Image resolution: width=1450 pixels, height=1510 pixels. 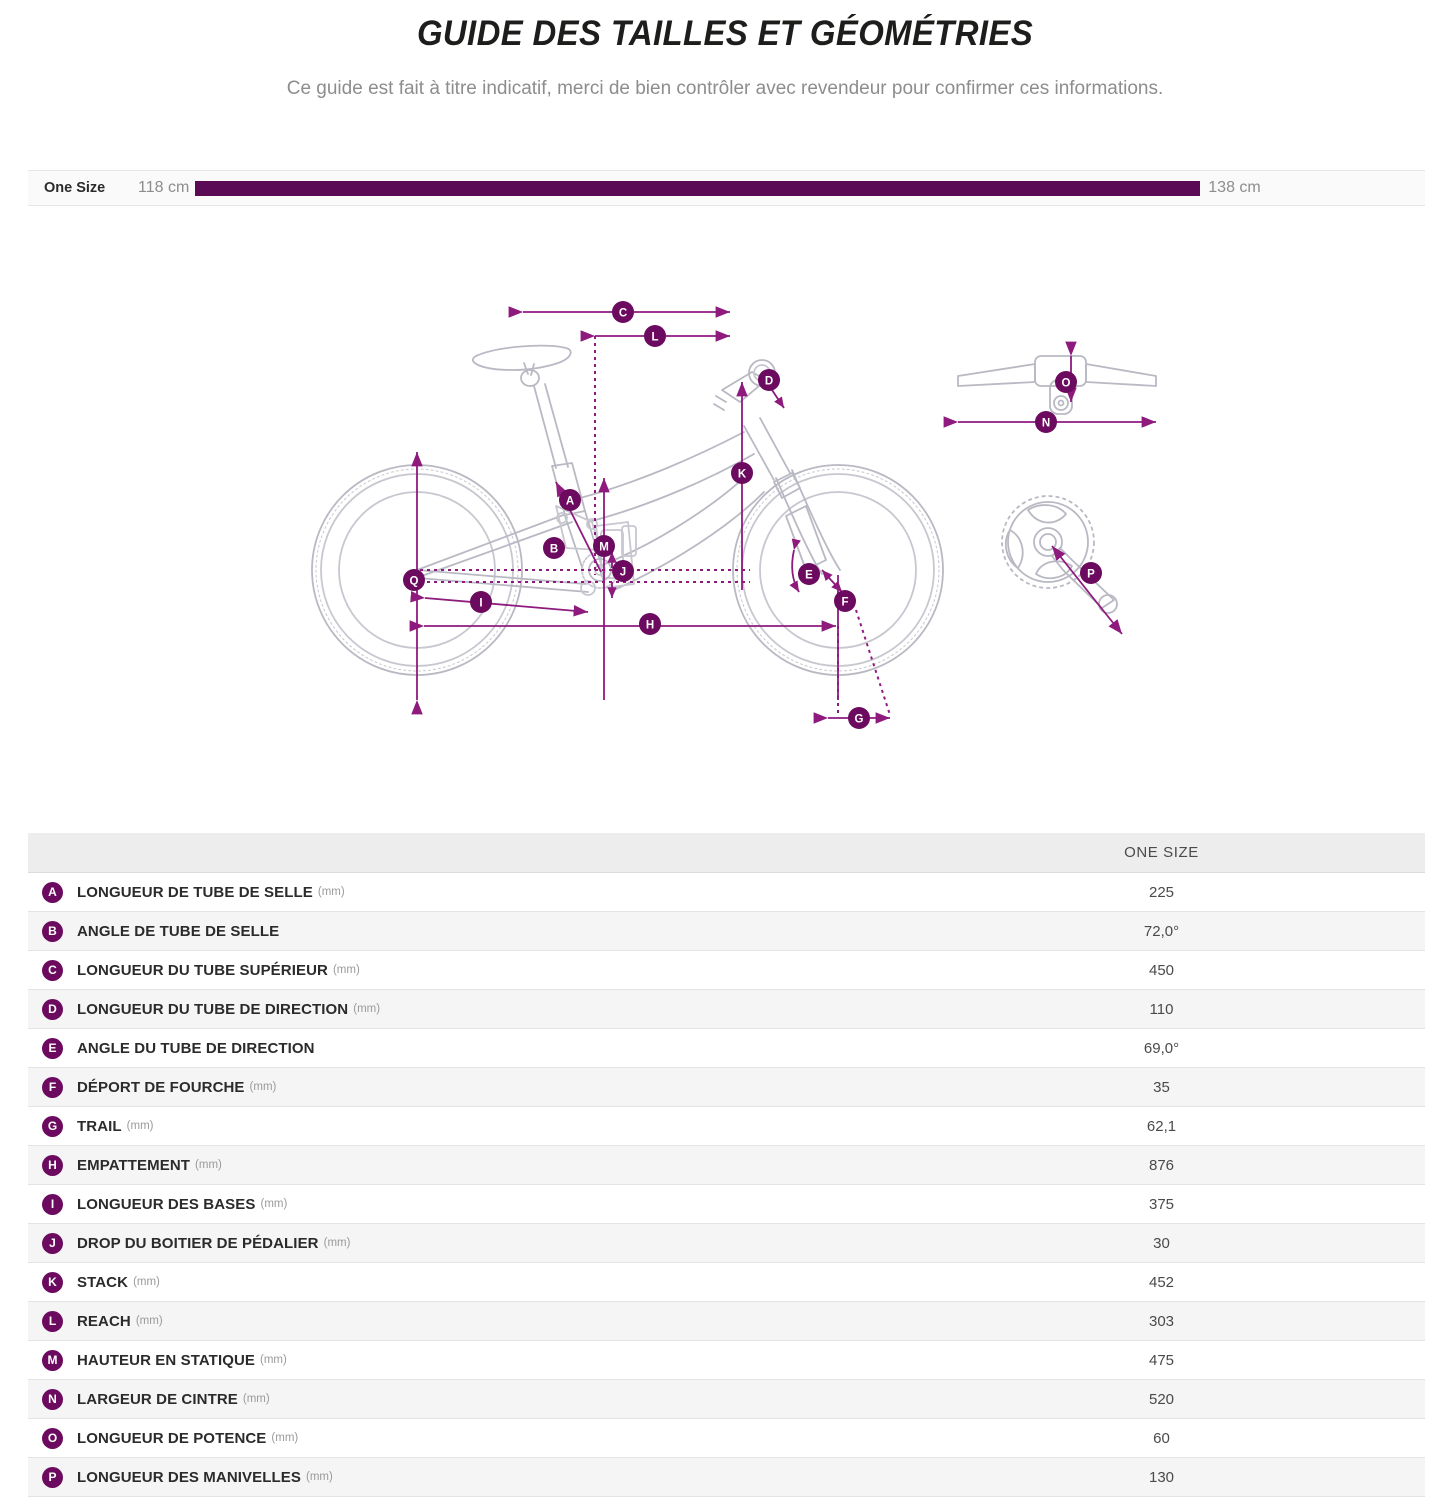 What do you see at coordinates (481, 602) in the screenshot?
I see `diagram-badge-i: I` at bounding box center [481, 602].